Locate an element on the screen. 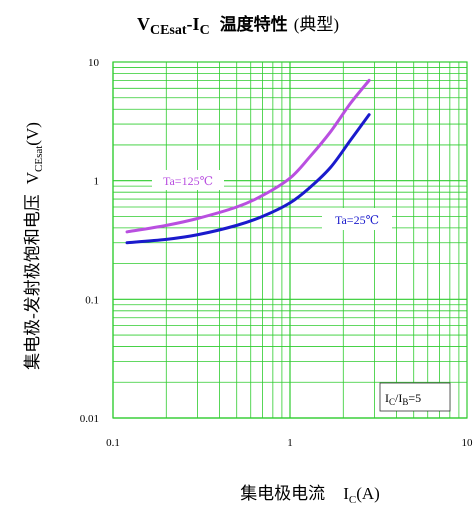 The height and width of the screenshot is (512, 476). x-tick-label-2: 10 is located at coordinates (468, 443).